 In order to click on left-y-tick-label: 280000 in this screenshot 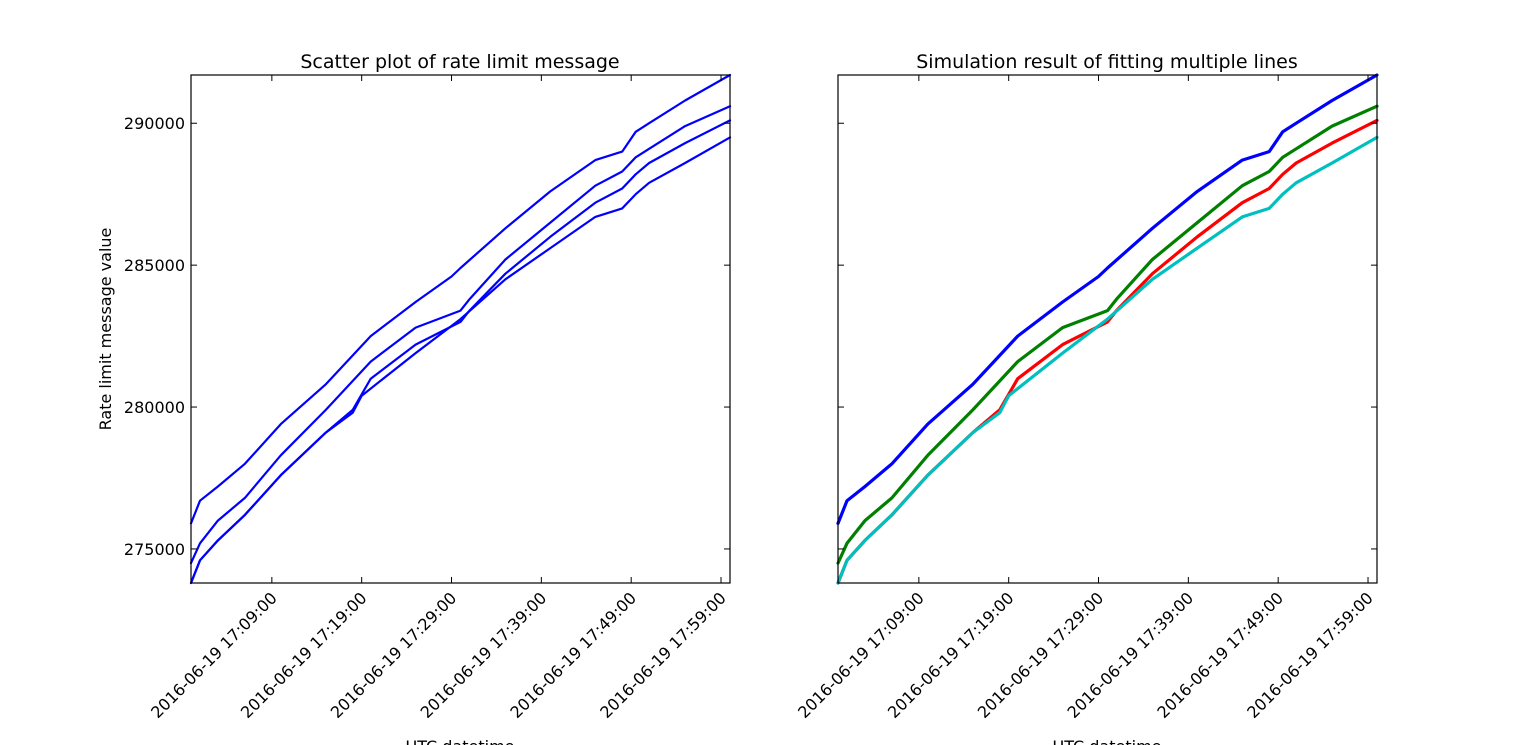, I will do `click(154, 407)`.